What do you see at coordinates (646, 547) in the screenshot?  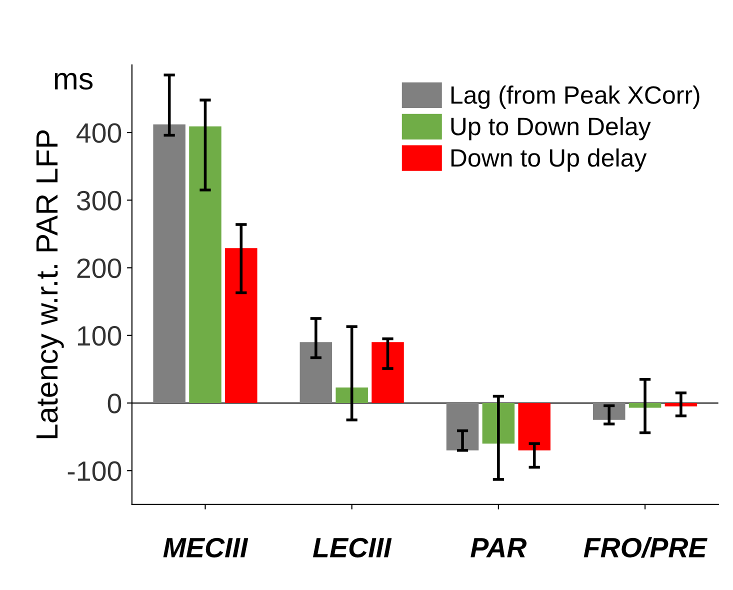 I see `x-tick-label: FRO/PRE` at bounding box center [646, 547].